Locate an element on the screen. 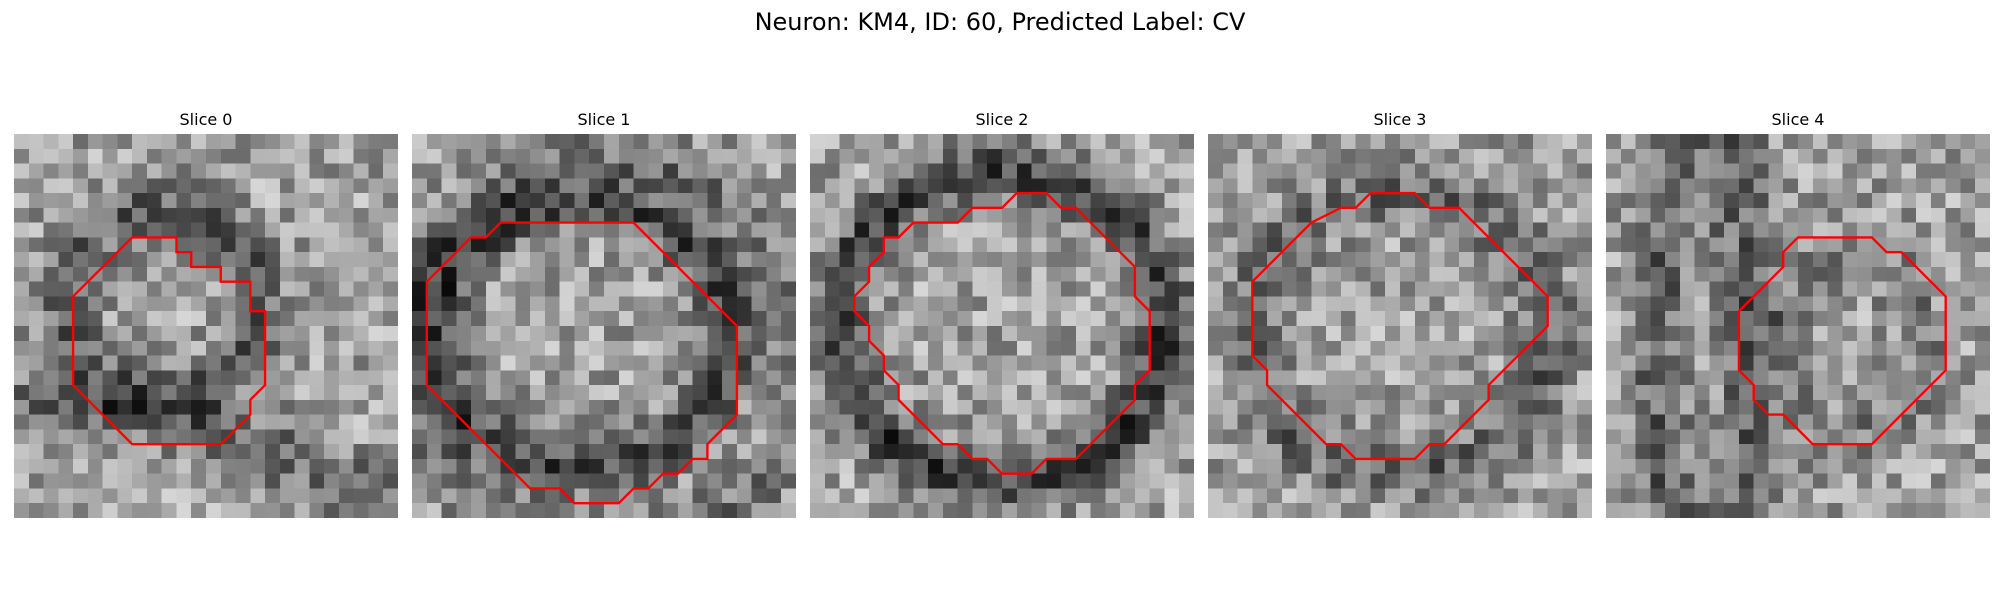 The height and width of the screenshot is (600, 2000). slice-4-contour-overlay is located at coordinates (1842, 341).